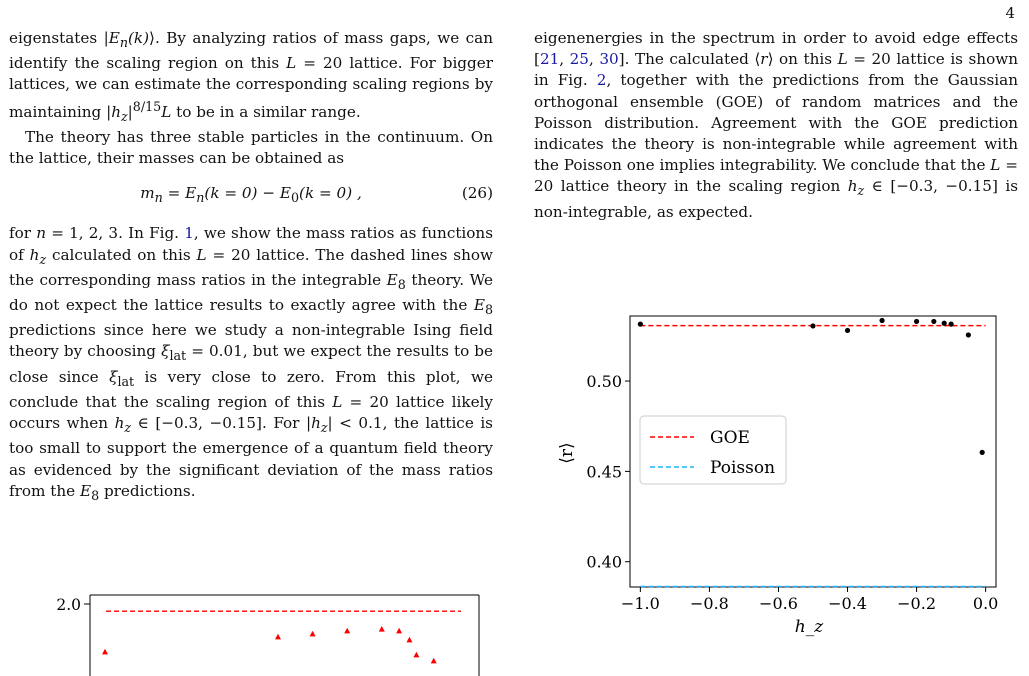 This screenshot has height=676, width=1029. What do you see at coordinates (713, 450) in the screenshot?
I see `legend: GOE Poisson` at bounding box center [713, 450].